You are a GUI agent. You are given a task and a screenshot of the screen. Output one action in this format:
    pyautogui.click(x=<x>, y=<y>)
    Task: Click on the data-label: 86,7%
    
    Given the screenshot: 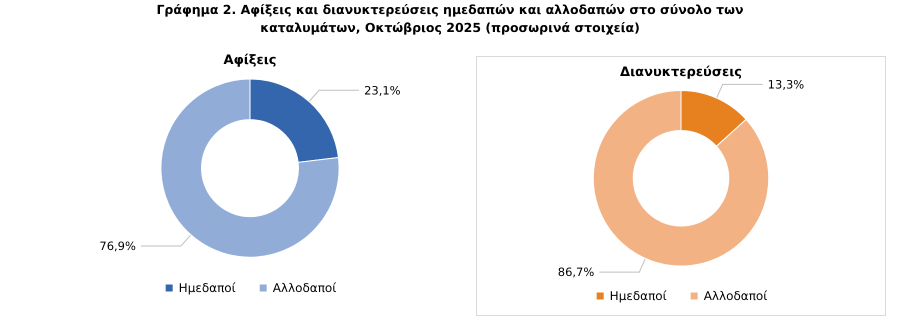 What is the action you would take?
    pyautogui.click(x=576, y=272)
    